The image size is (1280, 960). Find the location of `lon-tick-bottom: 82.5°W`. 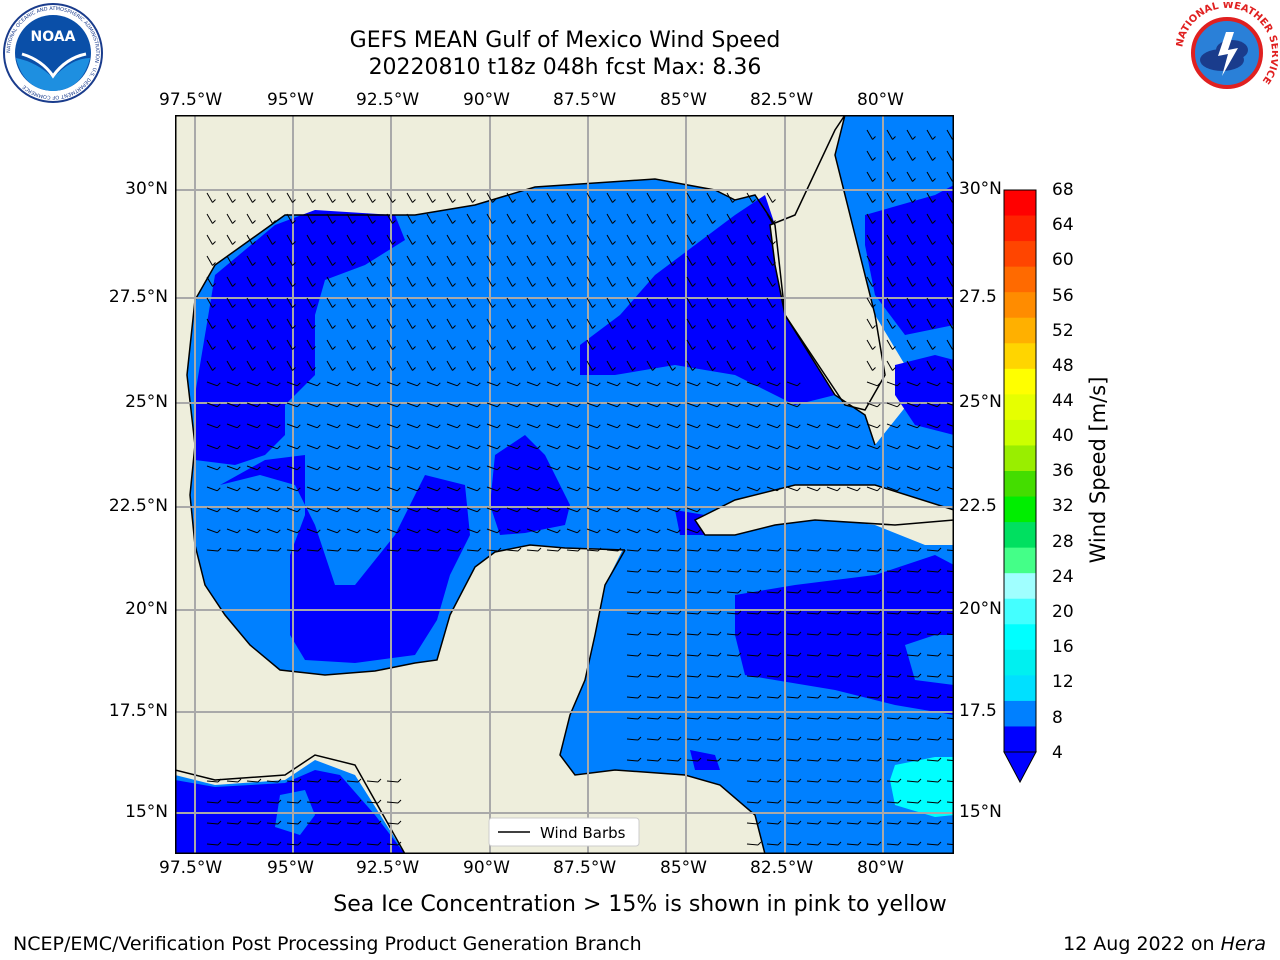

lon-tick-bottom: 82.5°W is located at coordinates (782, 868).